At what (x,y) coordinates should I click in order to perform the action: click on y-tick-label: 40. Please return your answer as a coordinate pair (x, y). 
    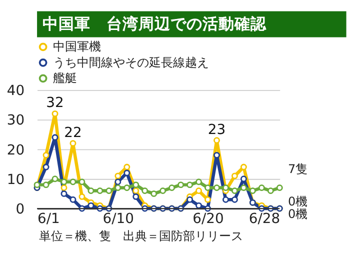
    Looking at the image, I should click on (15, 91).